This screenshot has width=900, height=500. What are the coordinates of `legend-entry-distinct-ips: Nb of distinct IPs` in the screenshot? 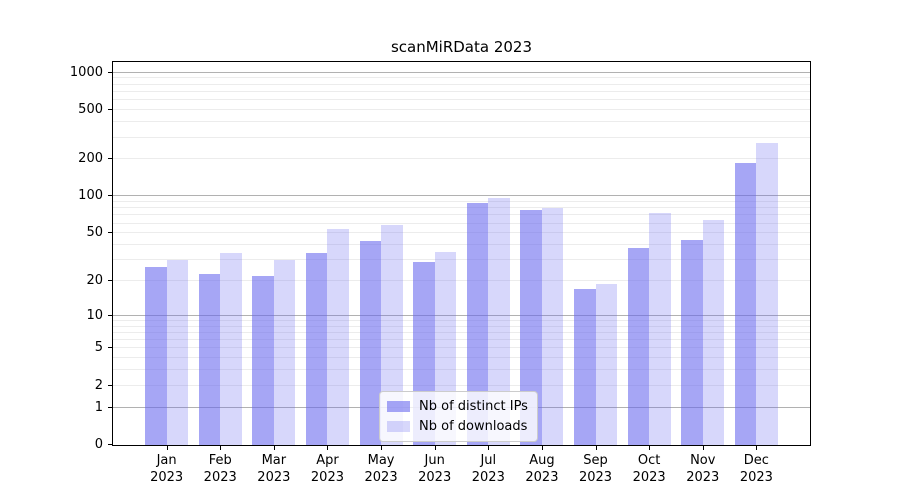 It's located at (457, 406).